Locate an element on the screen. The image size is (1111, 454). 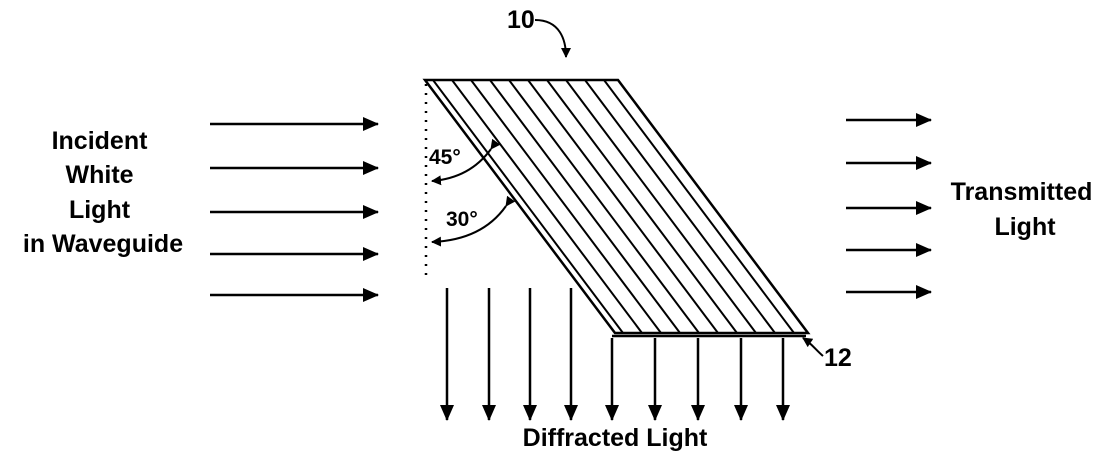
incident-label-line-2: White is located at coordinates (100, 175).